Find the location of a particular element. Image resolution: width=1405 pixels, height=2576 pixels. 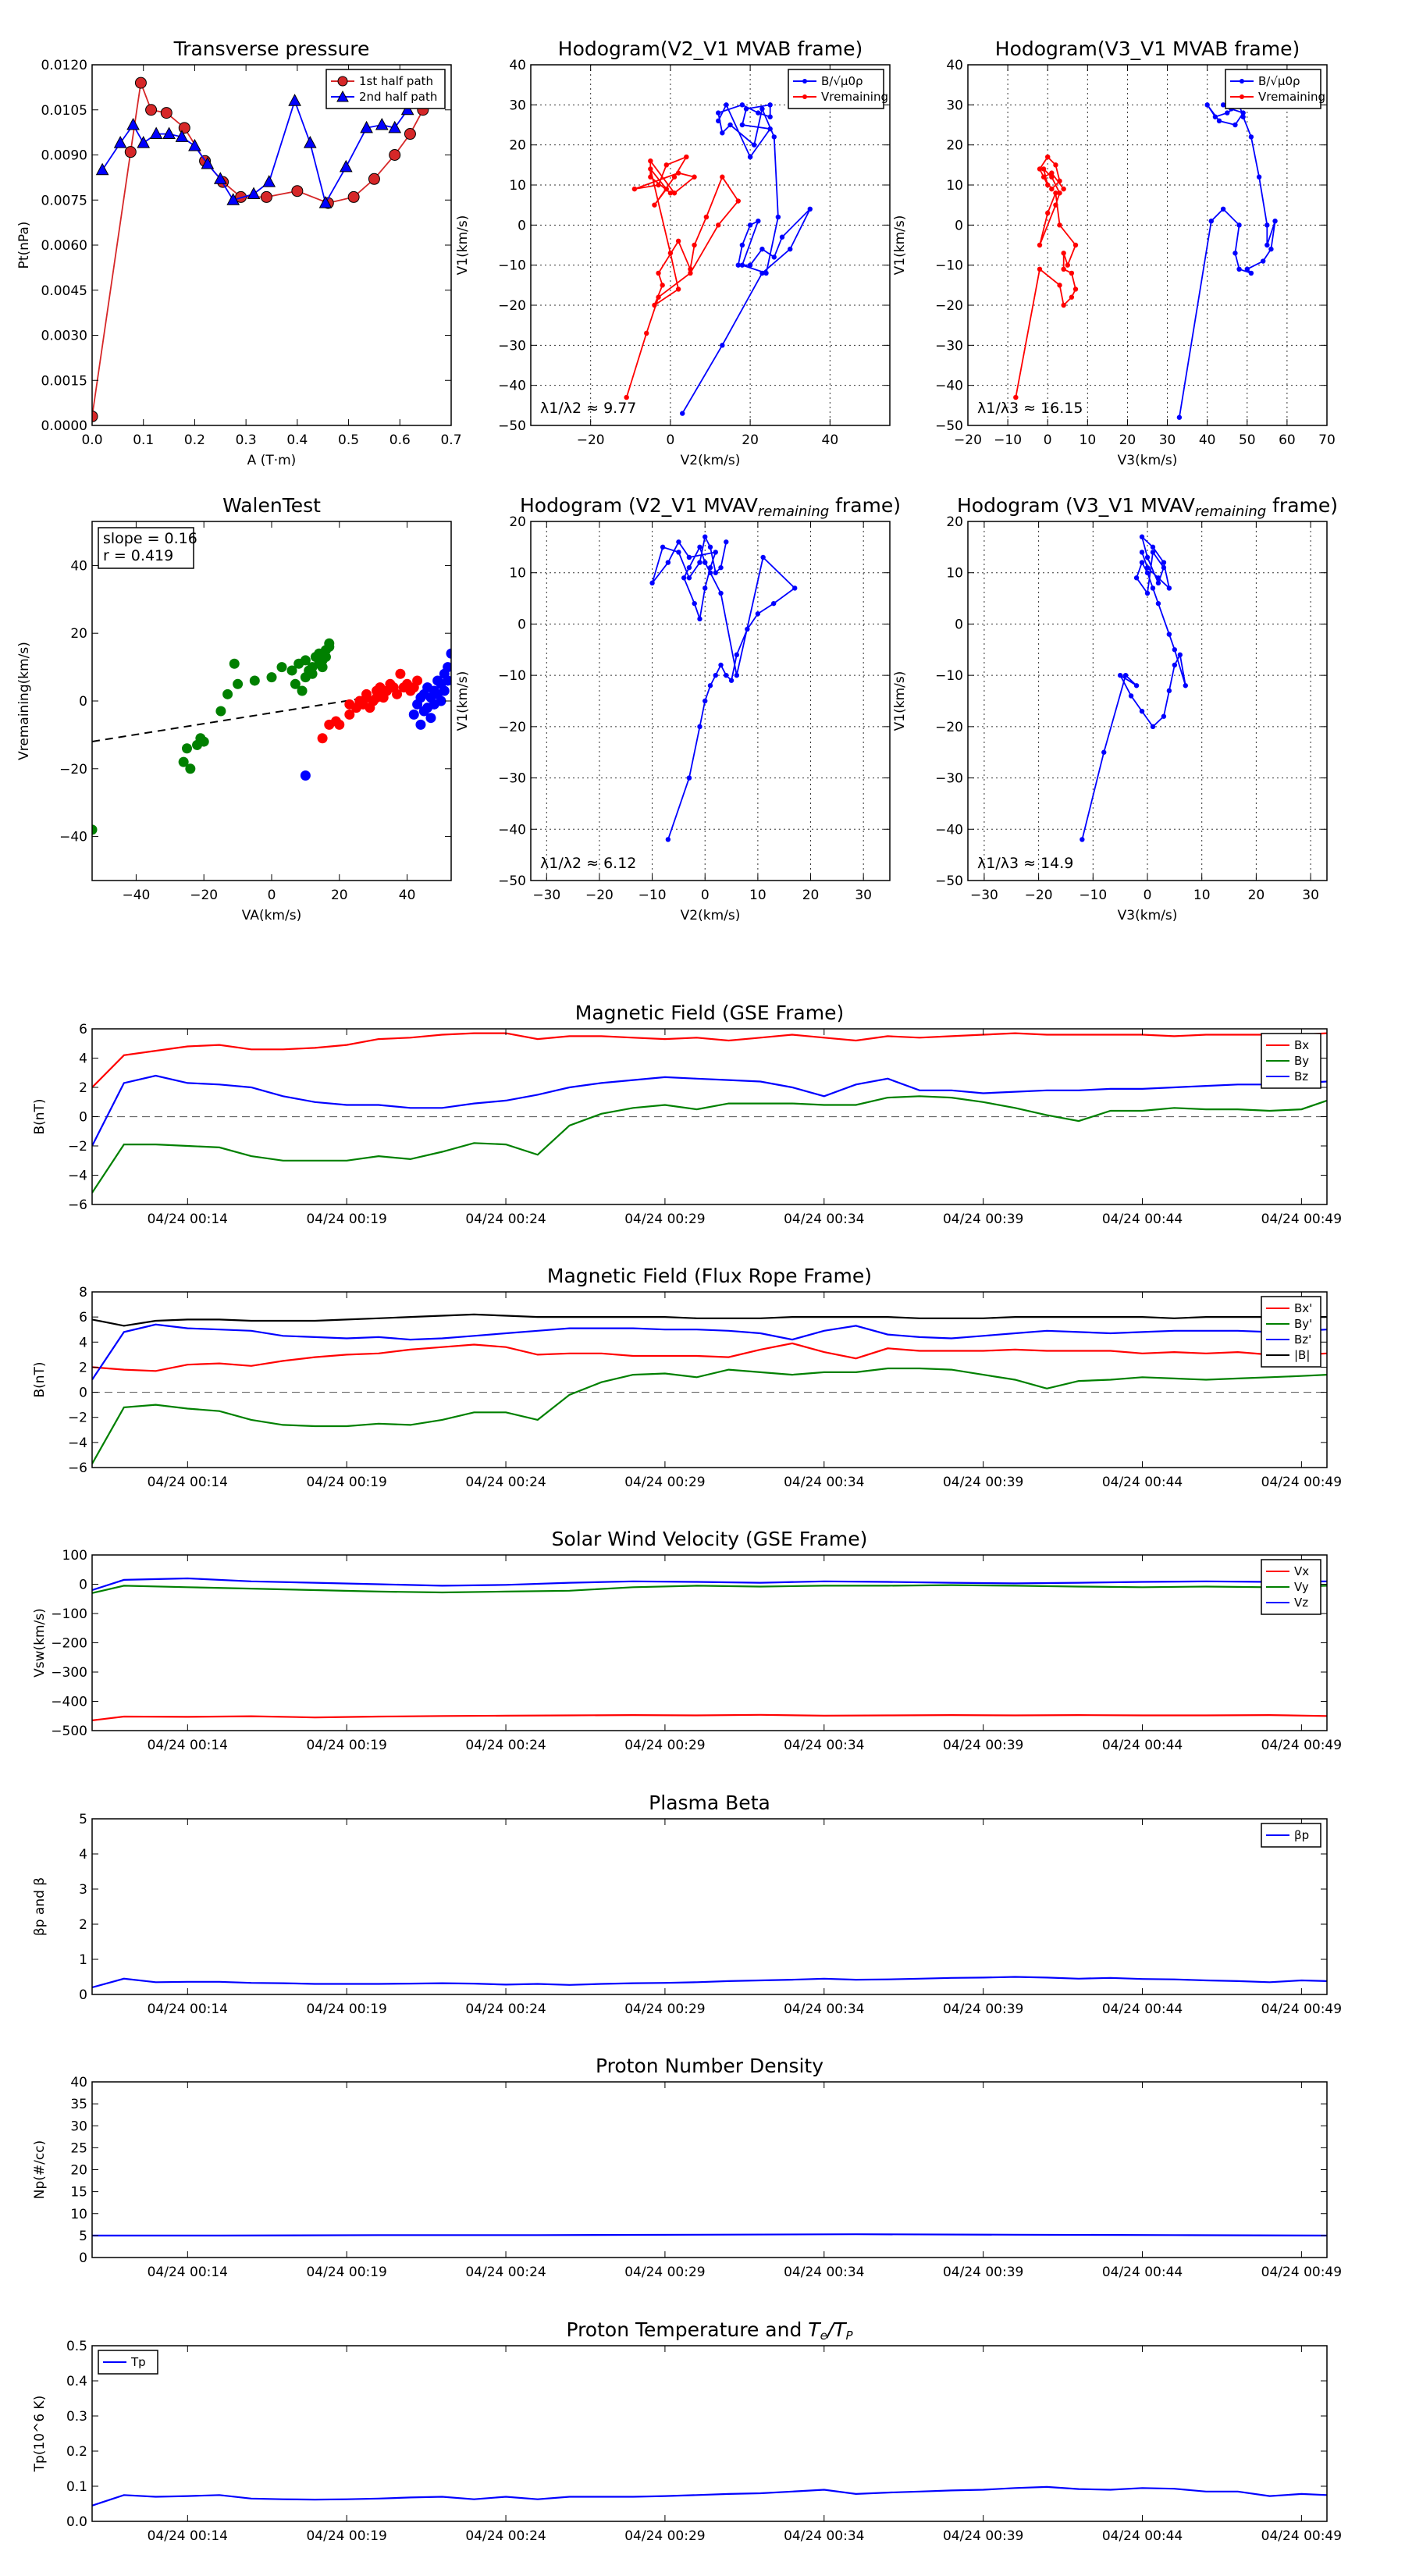

y-tick-label: 0.0000 is located at coordinates (64, 426).